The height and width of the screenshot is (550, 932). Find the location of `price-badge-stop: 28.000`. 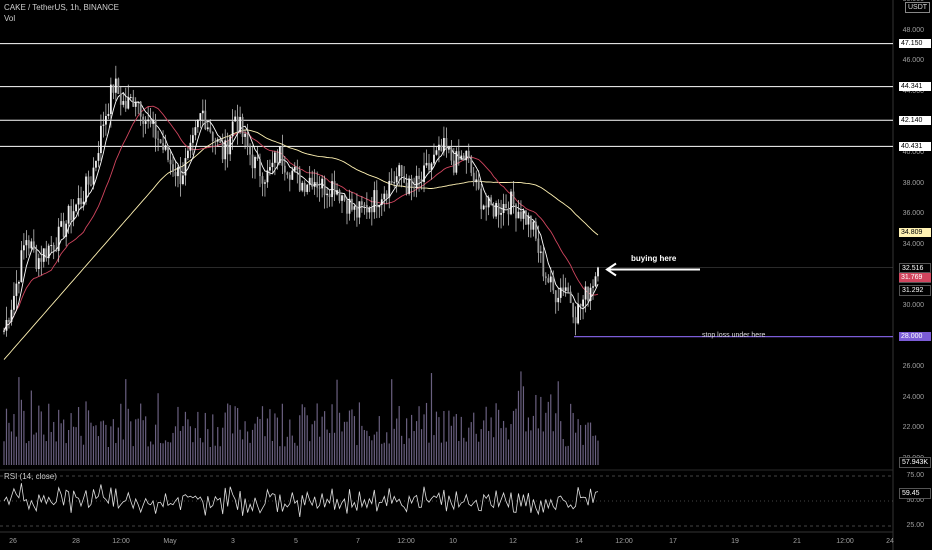

price-badge-stop: 28.000 is located at coordinates (915, 337).